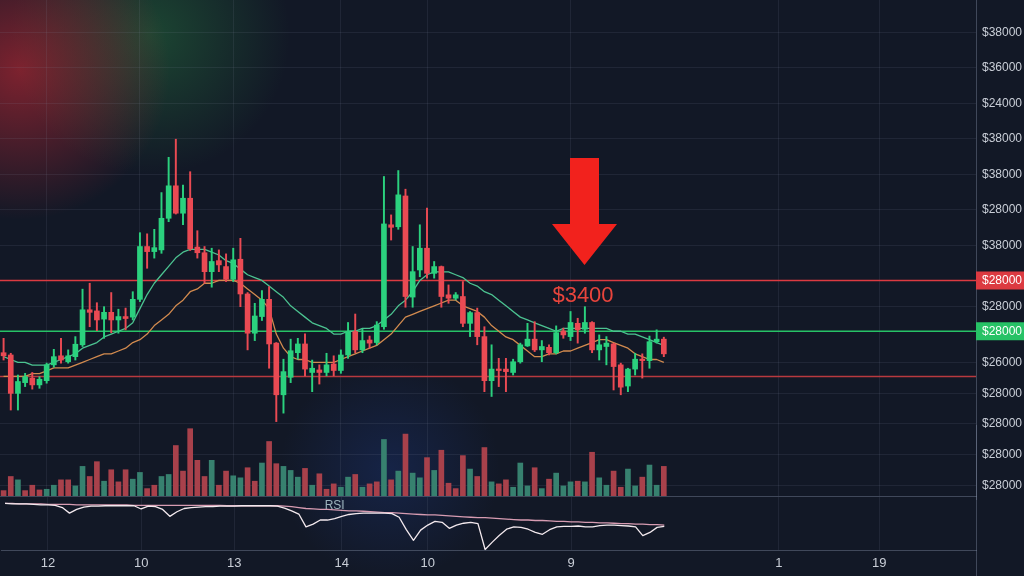 Image resolution: width=1024 pixels, height=576 pixels. I want to click on x-tick-label: 19, so click(879, 562).